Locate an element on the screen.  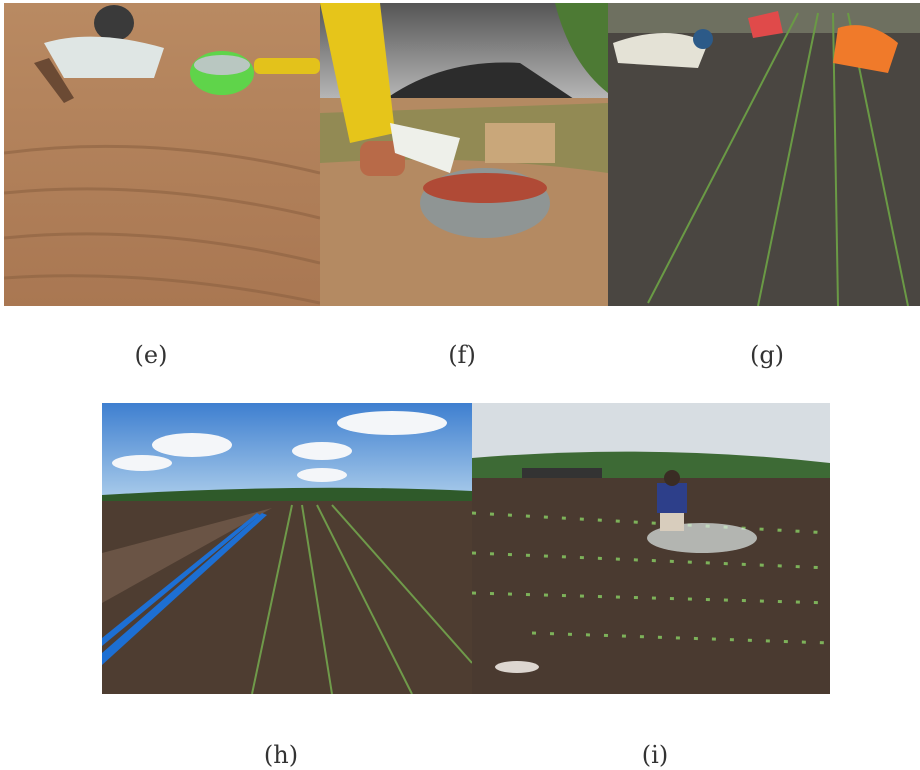
photo-seed-treatment is located at coordinates (464, 154).